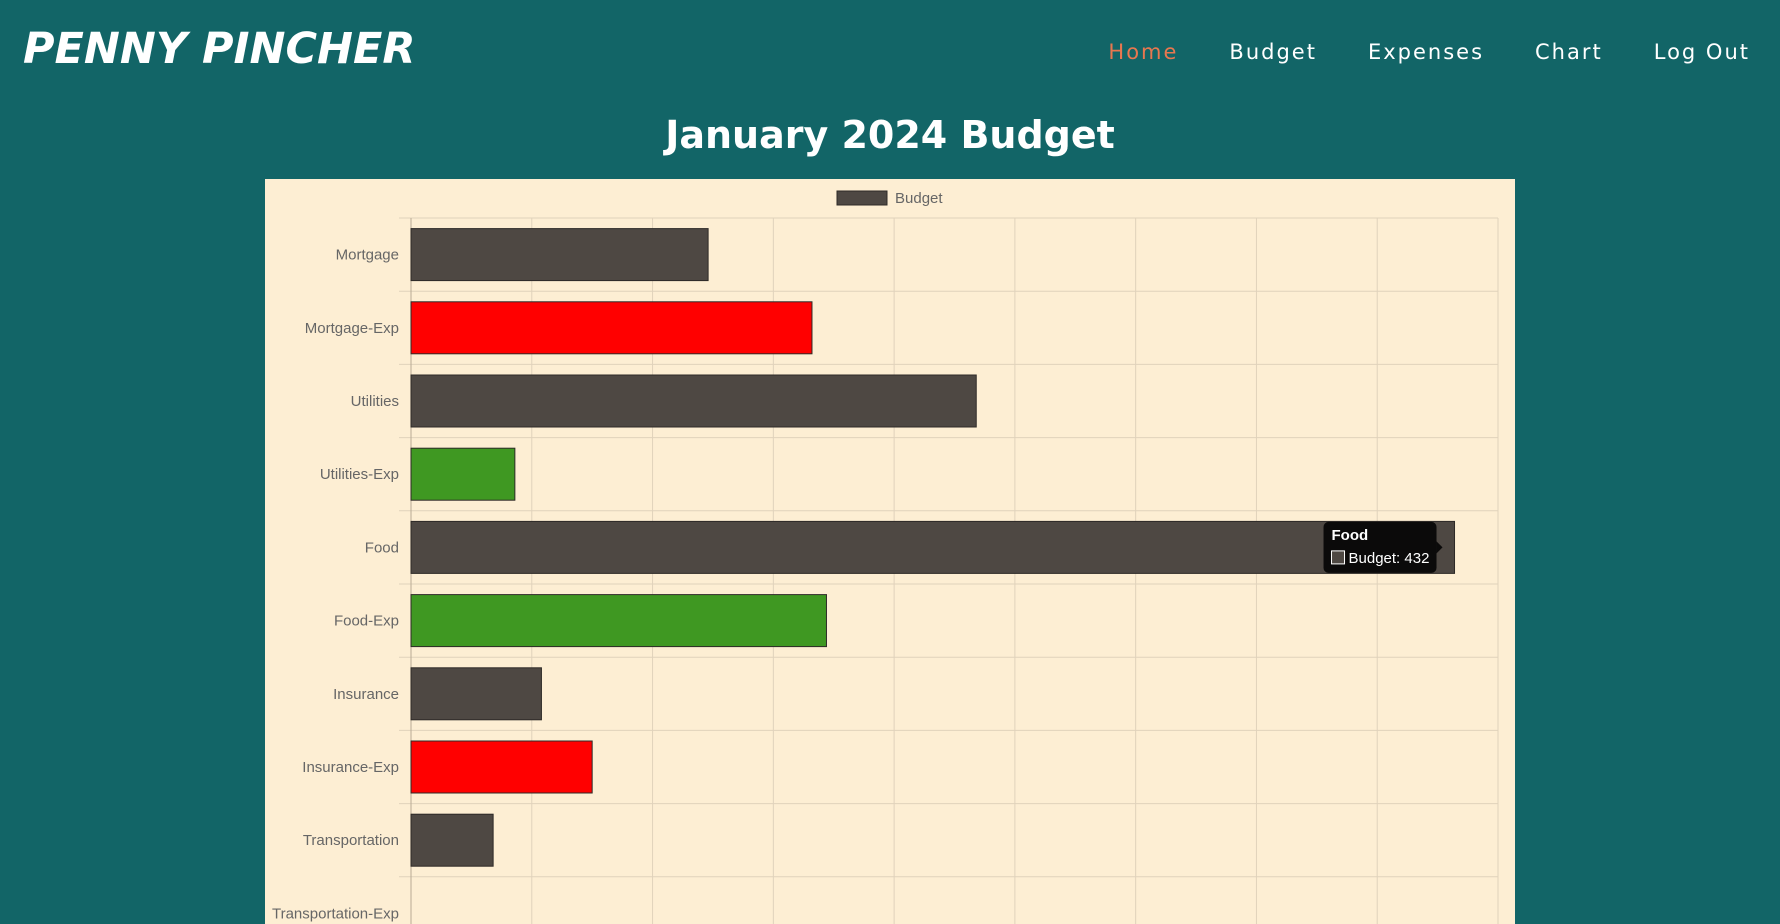 This screenshot has height=924, width=1780. Describe the element at coordinates (452, 840) in the screenshot. I see `bar-transportation` at that location.